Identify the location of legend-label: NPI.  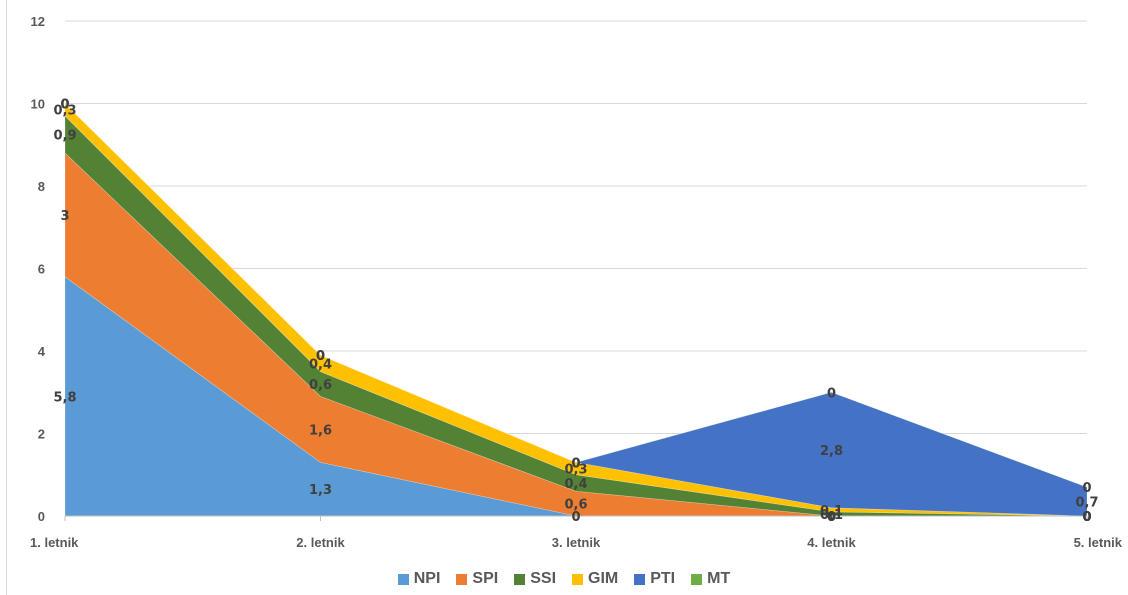
(427, 578).